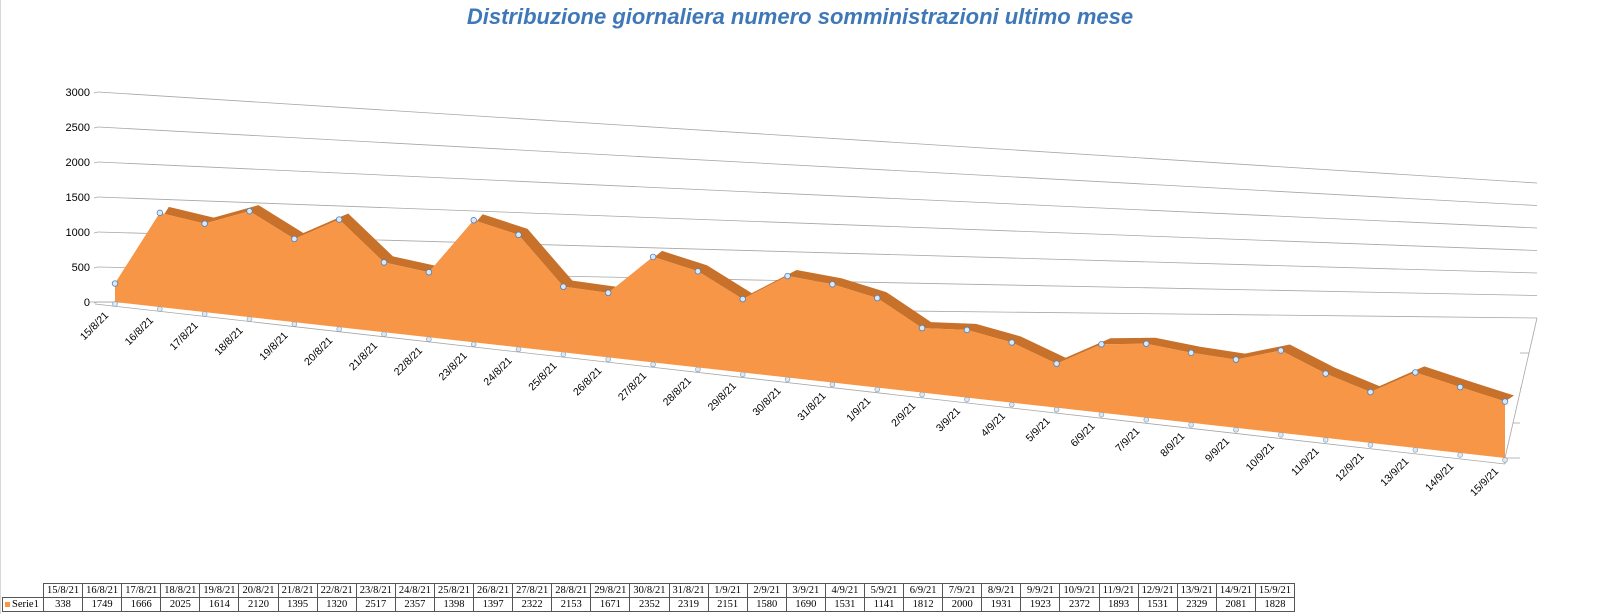 The image size is (1600, 615). What do you see at coordinates (805, 604) in the screenshot?
I see `table-value-cell: 1690` at bounding box center [805, 604].